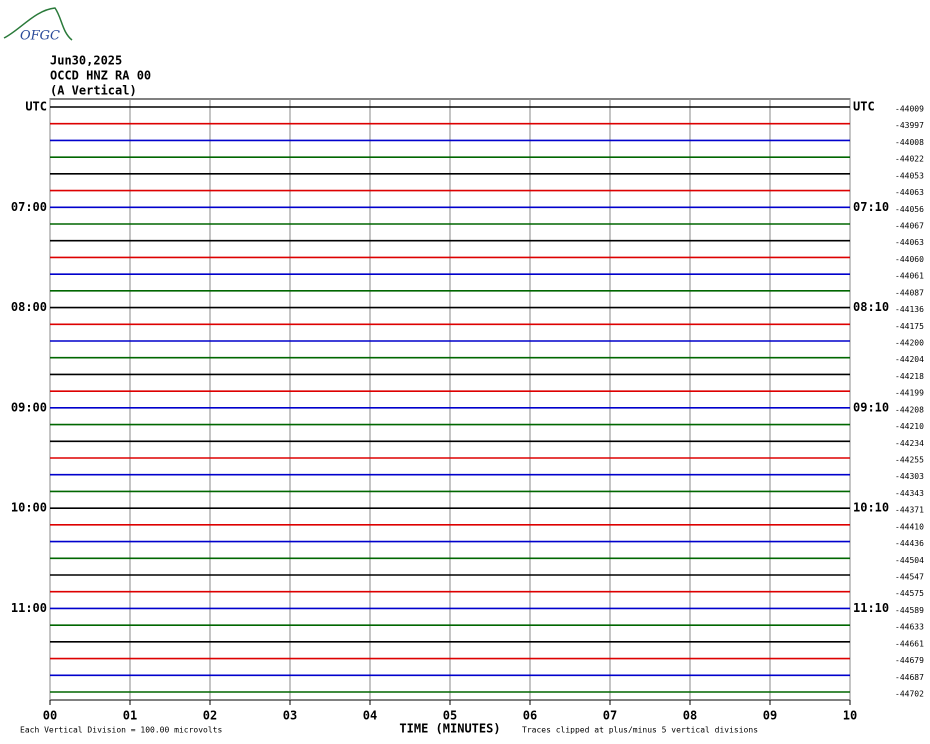 This screenshot has height=744, width=930. I want to click on offset-label: -44303, so click(909, 476).